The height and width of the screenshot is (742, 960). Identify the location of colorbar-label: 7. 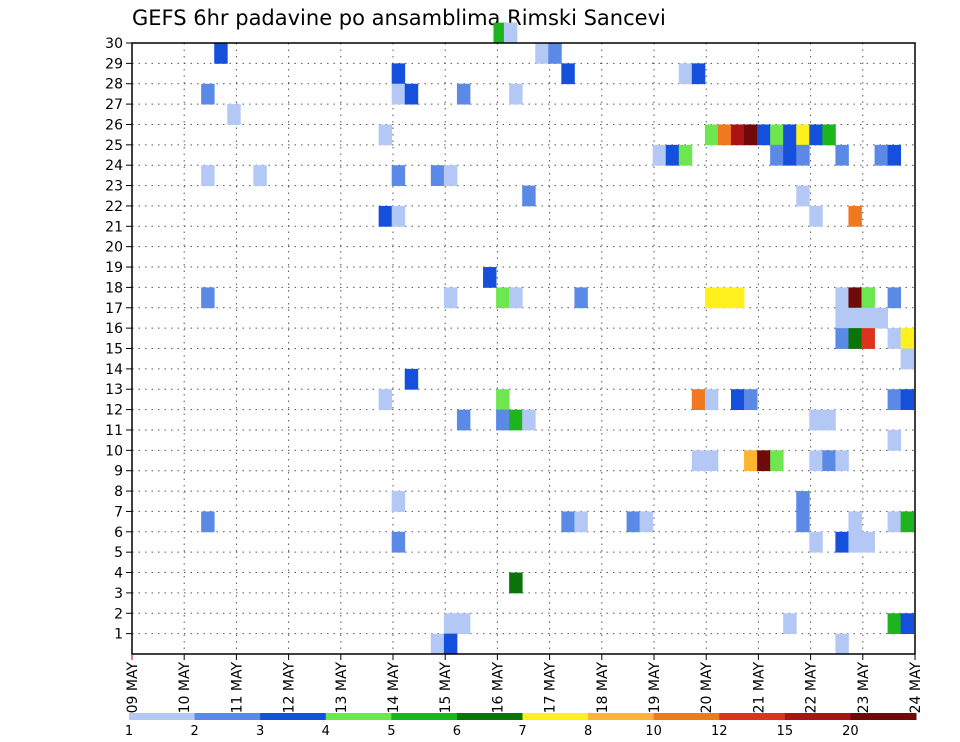
(522, 731).